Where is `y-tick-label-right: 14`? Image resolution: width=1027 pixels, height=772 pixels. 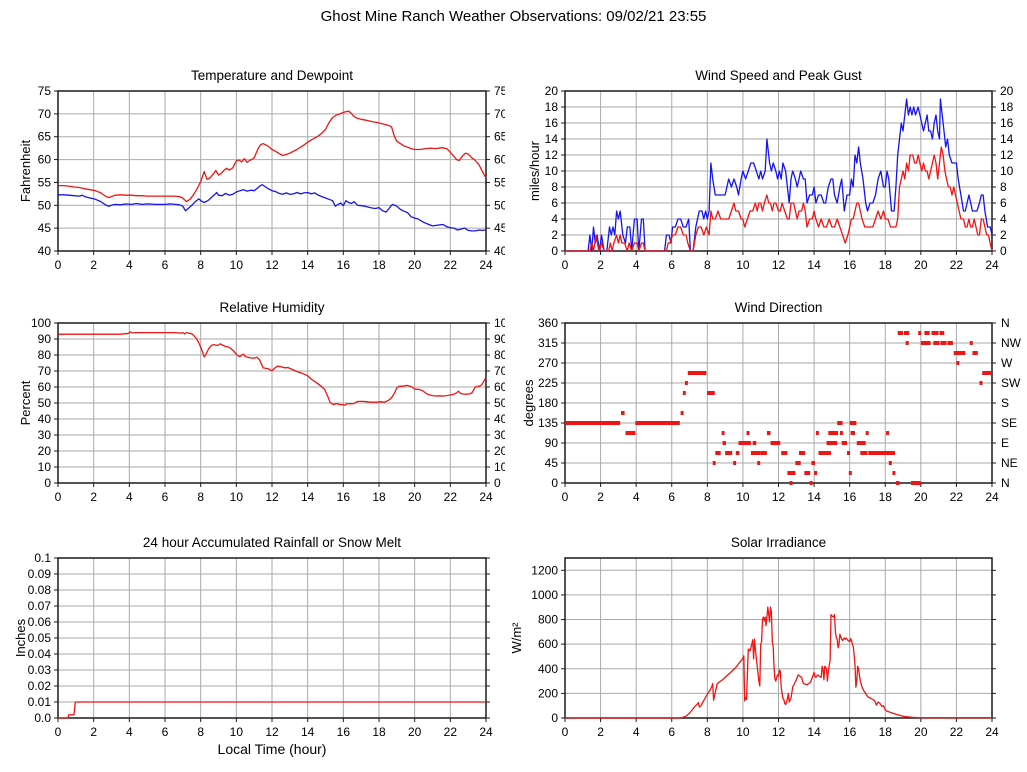 y-tick-label-right: 14 is located at coordinates (1007, 139).